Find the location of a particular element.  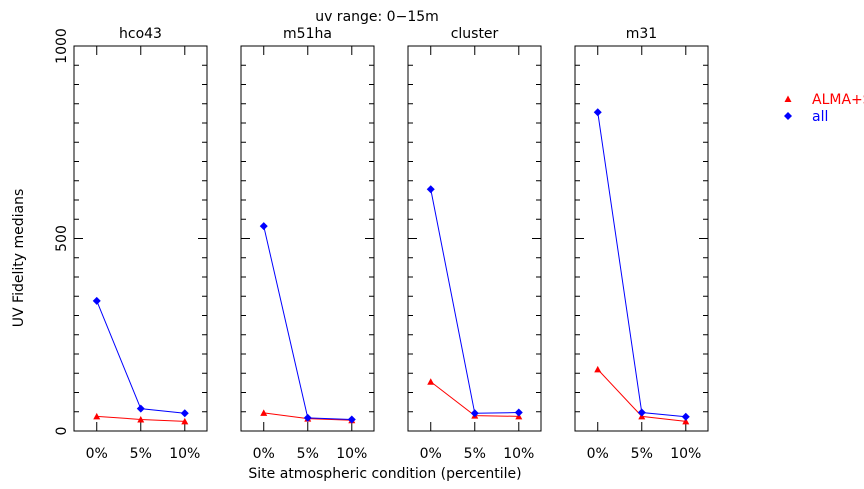

panel-title: m31 is located at coordinates (641, 34).